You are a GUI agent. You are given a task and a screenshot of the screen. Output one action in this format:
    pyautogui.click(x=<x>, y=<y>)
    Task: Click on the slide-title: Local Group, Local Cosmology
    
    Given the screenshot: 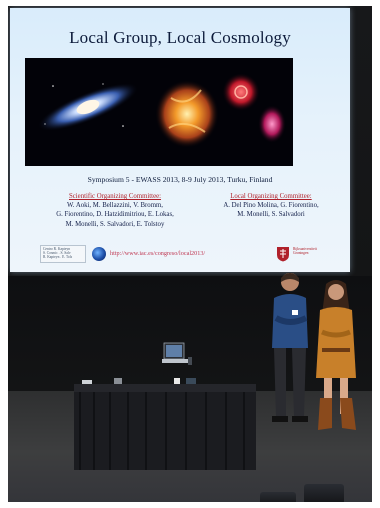 What is the action you would take?
    pyautogui.click(x=180, y=37)
    